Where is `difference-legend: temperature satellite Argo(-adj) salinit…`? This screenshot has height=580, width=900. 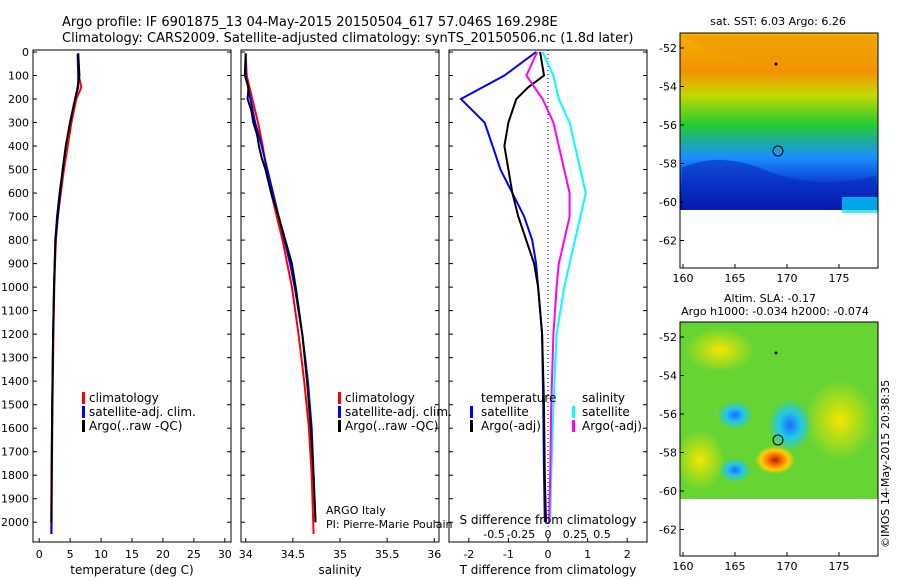
difference-legend: temperature satellite Argo(-adj) salinit… is located at coordinates (556, 412).